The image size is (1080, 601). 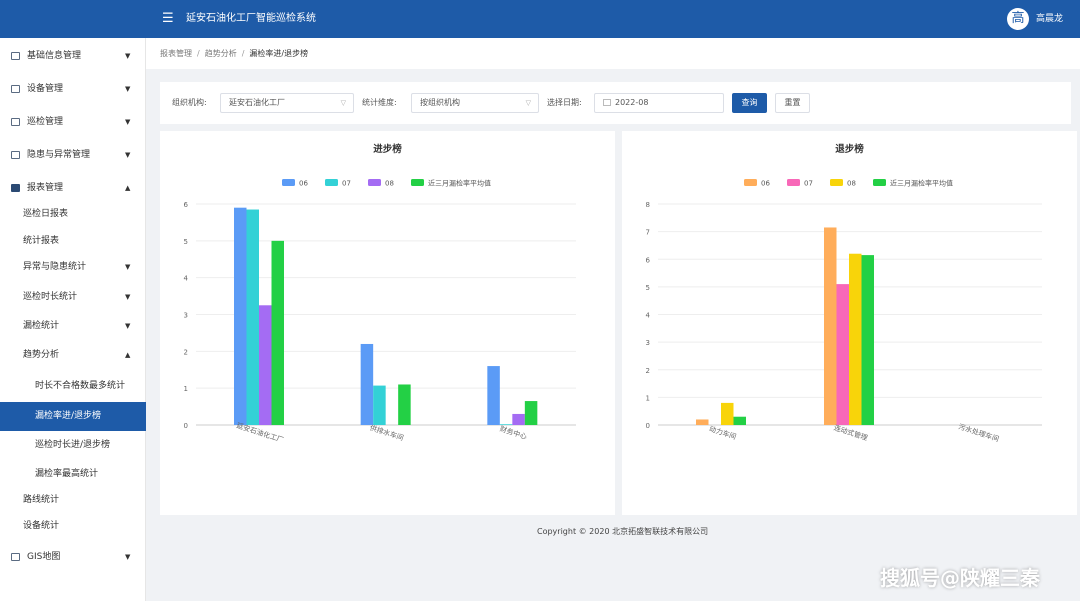 What do you see at coordinates (73, 326) in the screenshot?
I see `sidebar-item-missed-stats: 漏检统计 ▼` at bounding box center [73, 326].